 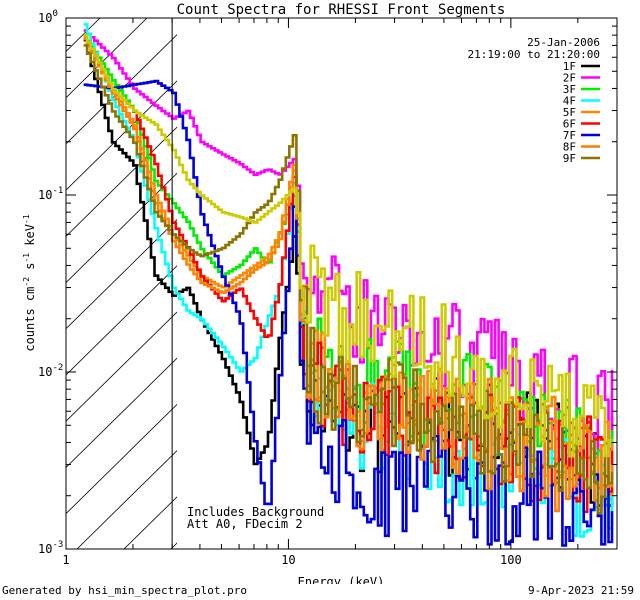 I want to click on footer-generator-text: Generated by hsi_min_spectra_plot.pro, so click(x=125, y=590).